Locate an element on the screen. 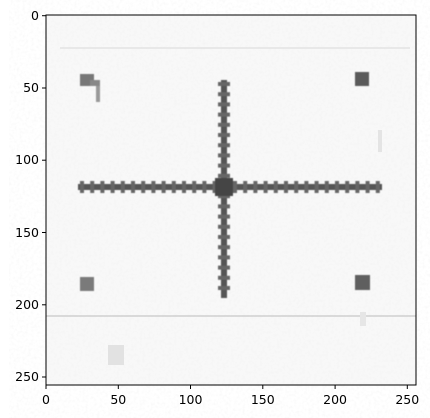 The height and width of the screenshot is (418, 430). x-tick-label: 250 is located at coordinates (407, 399).